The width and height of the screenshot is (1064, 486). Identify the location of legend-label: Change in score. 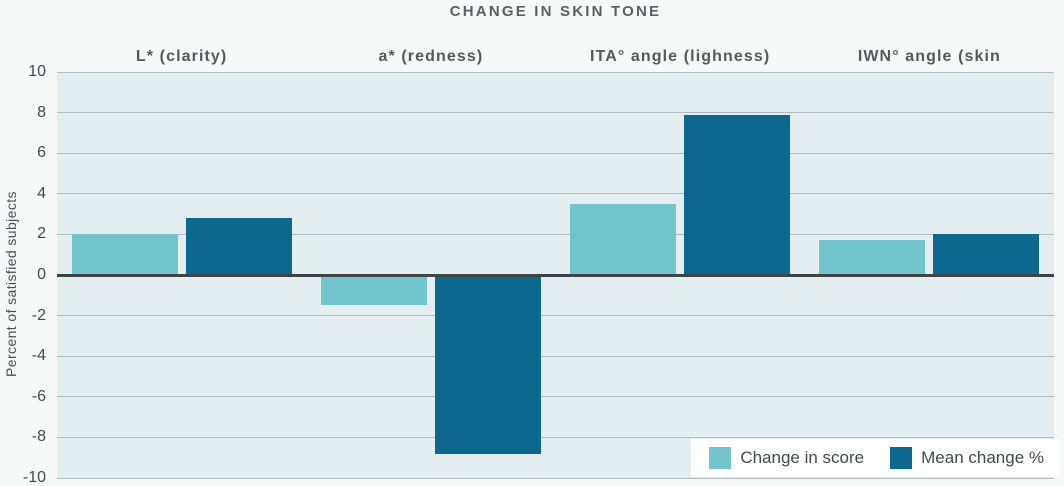
(802, 457).